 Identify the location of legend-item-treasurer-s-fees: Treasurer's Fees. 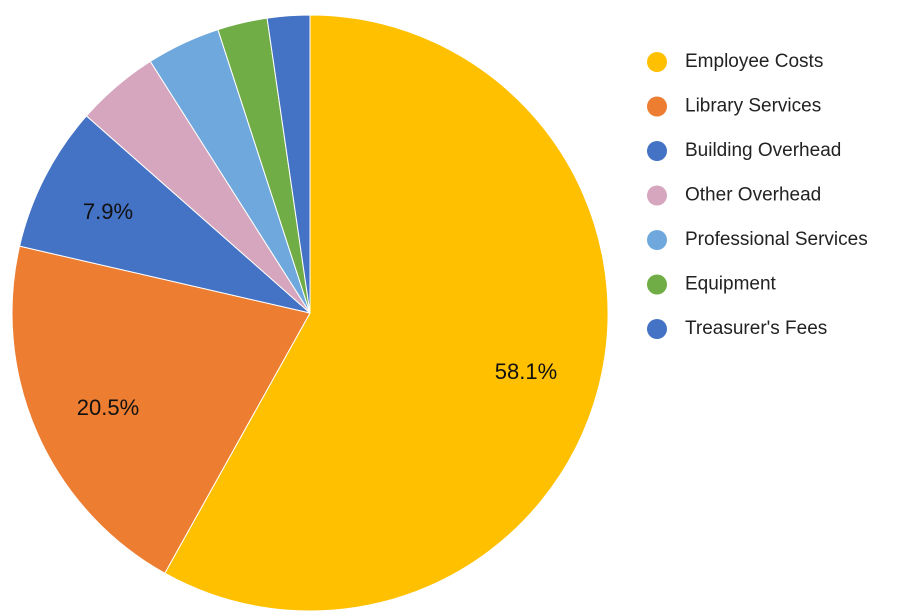
(737, 328).